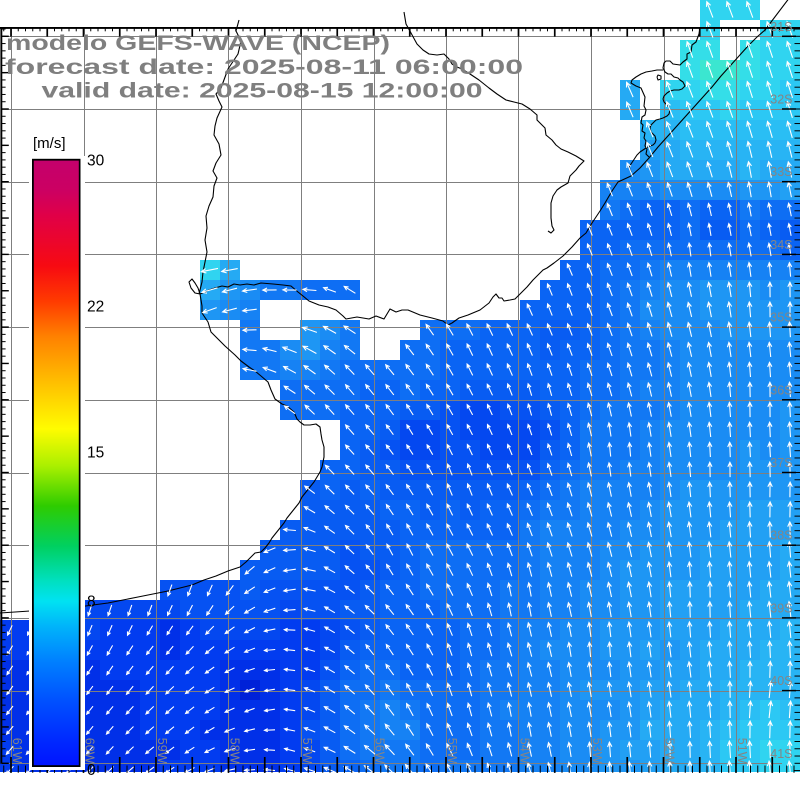 The width and height of the screenshot is (800, 805). Describe the element at coordinates (17, 751) in the screenshot. I see `svg-text: 61W` at that location.